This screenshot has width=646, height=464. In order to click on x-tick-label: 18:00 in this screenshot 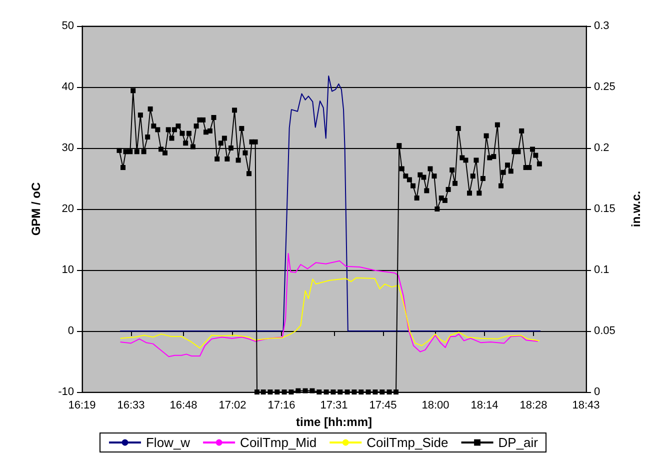, I will do `click(436, 406)`.